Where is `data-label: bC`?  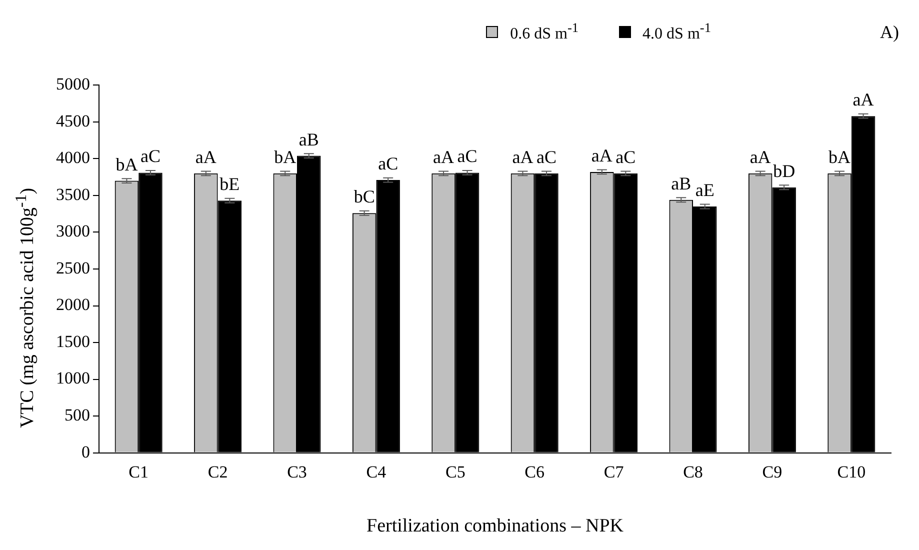
data-label: bC is located at coordinates (364, 196).